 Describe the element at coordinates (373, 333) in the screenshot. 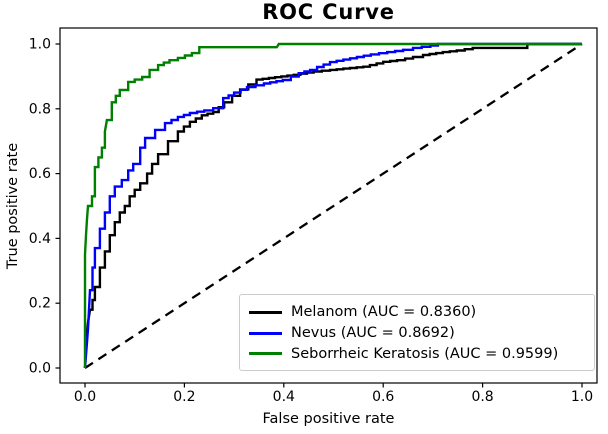

I see `legend-label-nevus: Nevus (AUC = 0.8692)` at that location.